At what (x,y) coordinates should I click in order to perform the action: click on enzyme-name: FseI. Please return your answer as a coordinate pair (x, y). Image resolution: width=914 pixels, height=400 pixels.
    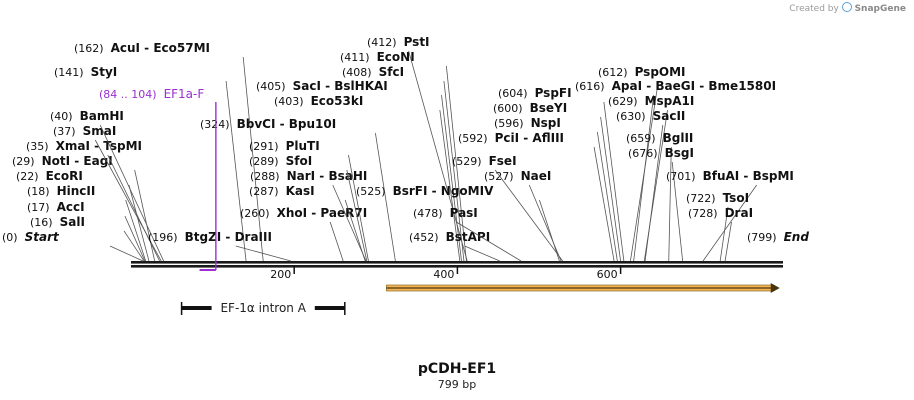
    Looking at the image, I should click on (503, 161).